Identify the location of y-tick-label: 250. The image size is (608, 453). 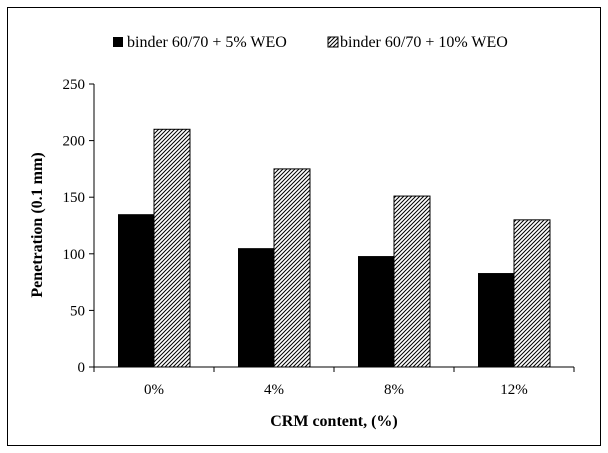
(74, 85).